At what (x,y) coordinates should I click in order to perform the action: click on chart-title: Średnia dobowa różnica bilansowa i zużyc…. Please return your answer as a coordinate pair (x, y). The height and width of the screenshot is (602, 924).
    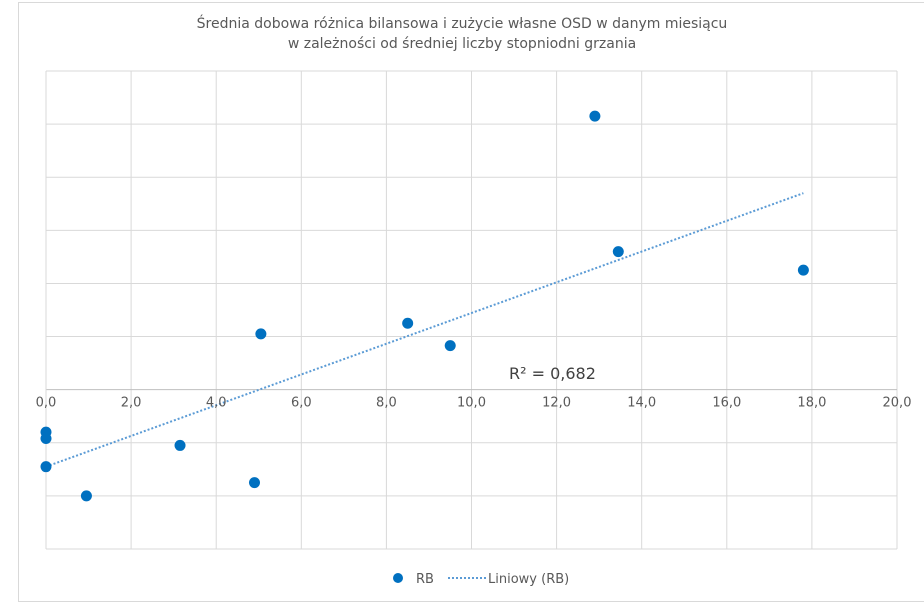
    Looking at the image, I should click on (462, 34).